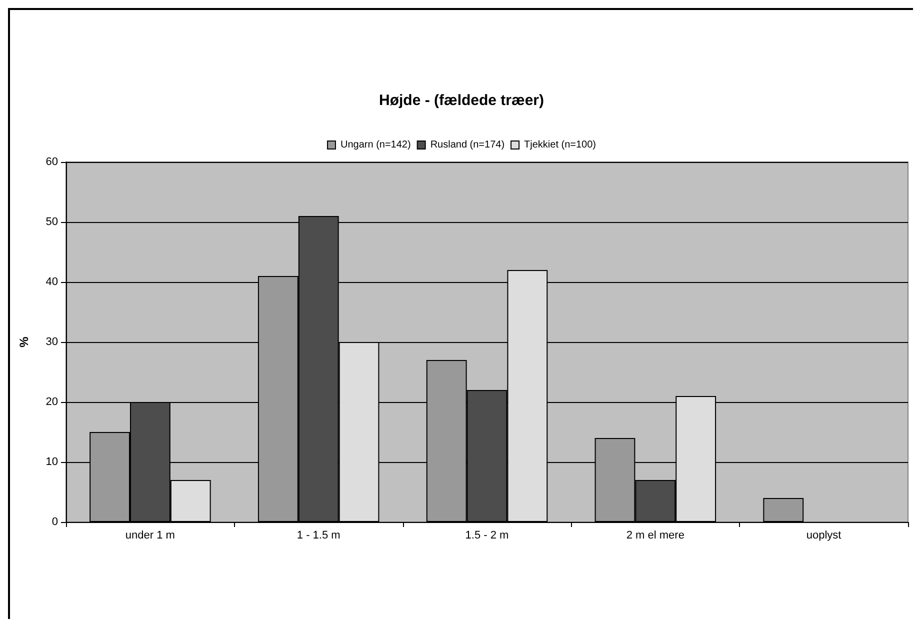 The width and height of the screenshot is (915, 621). What do you see at coordinates (52, 162) in the screenshot?
I see `y-tick-label: 60` at bounding box center [52, 162].